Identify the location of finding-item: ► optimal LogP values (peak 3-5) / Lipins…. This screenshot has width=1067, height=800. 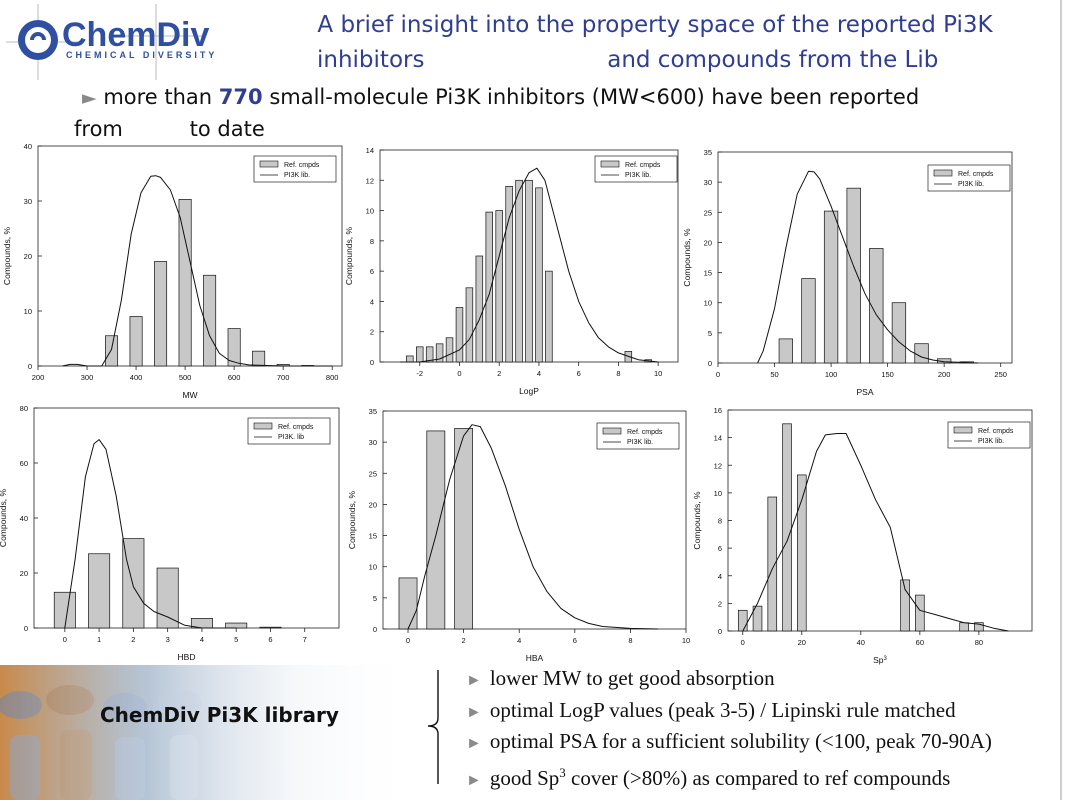
(766, 712).